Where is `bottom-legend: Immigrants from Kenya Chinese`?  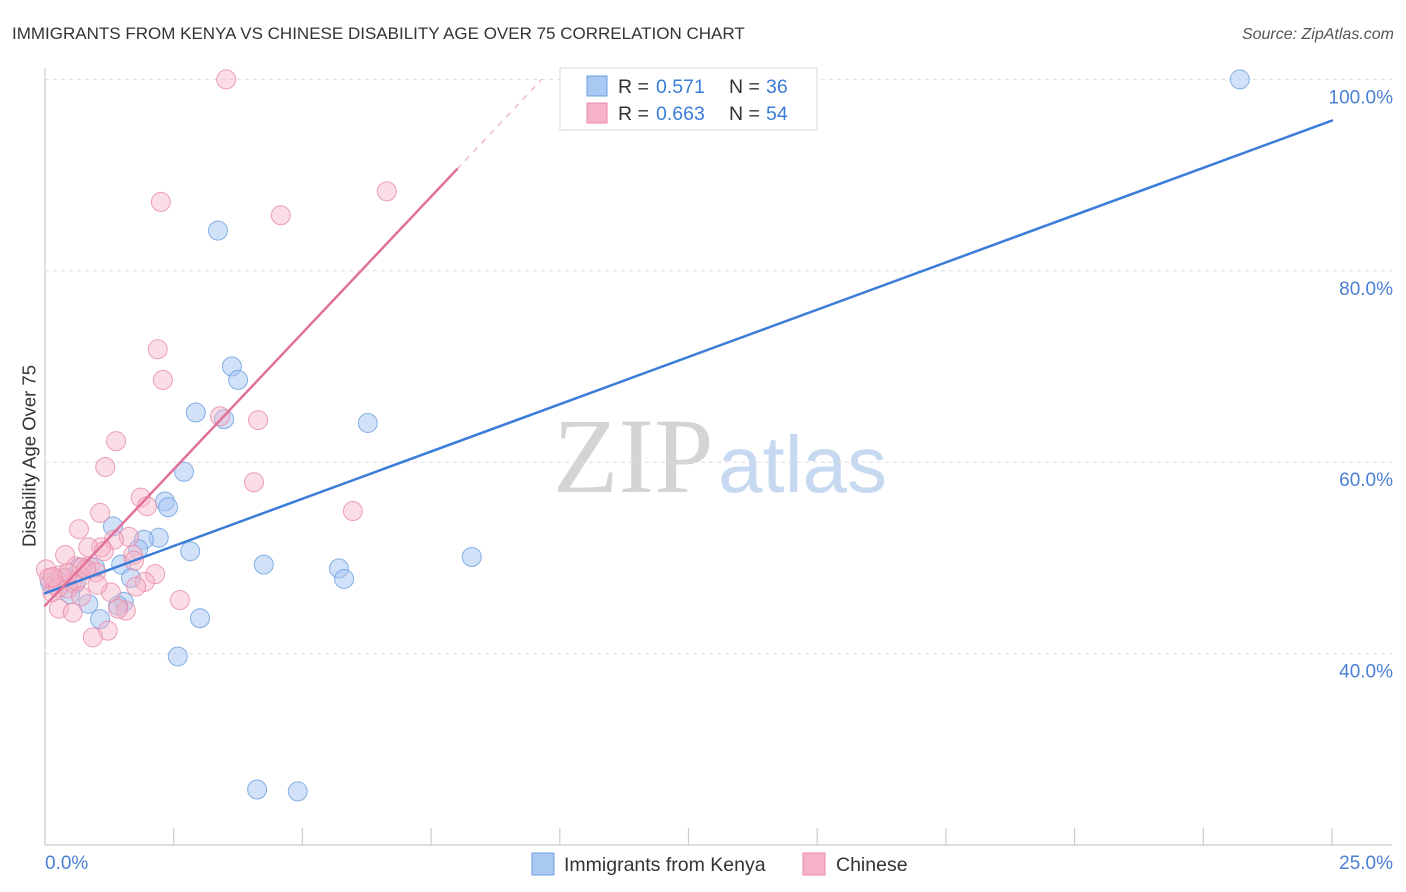 bottom-legend: Immigrants from Kenya Chinese is located at coordinates (719, 864).